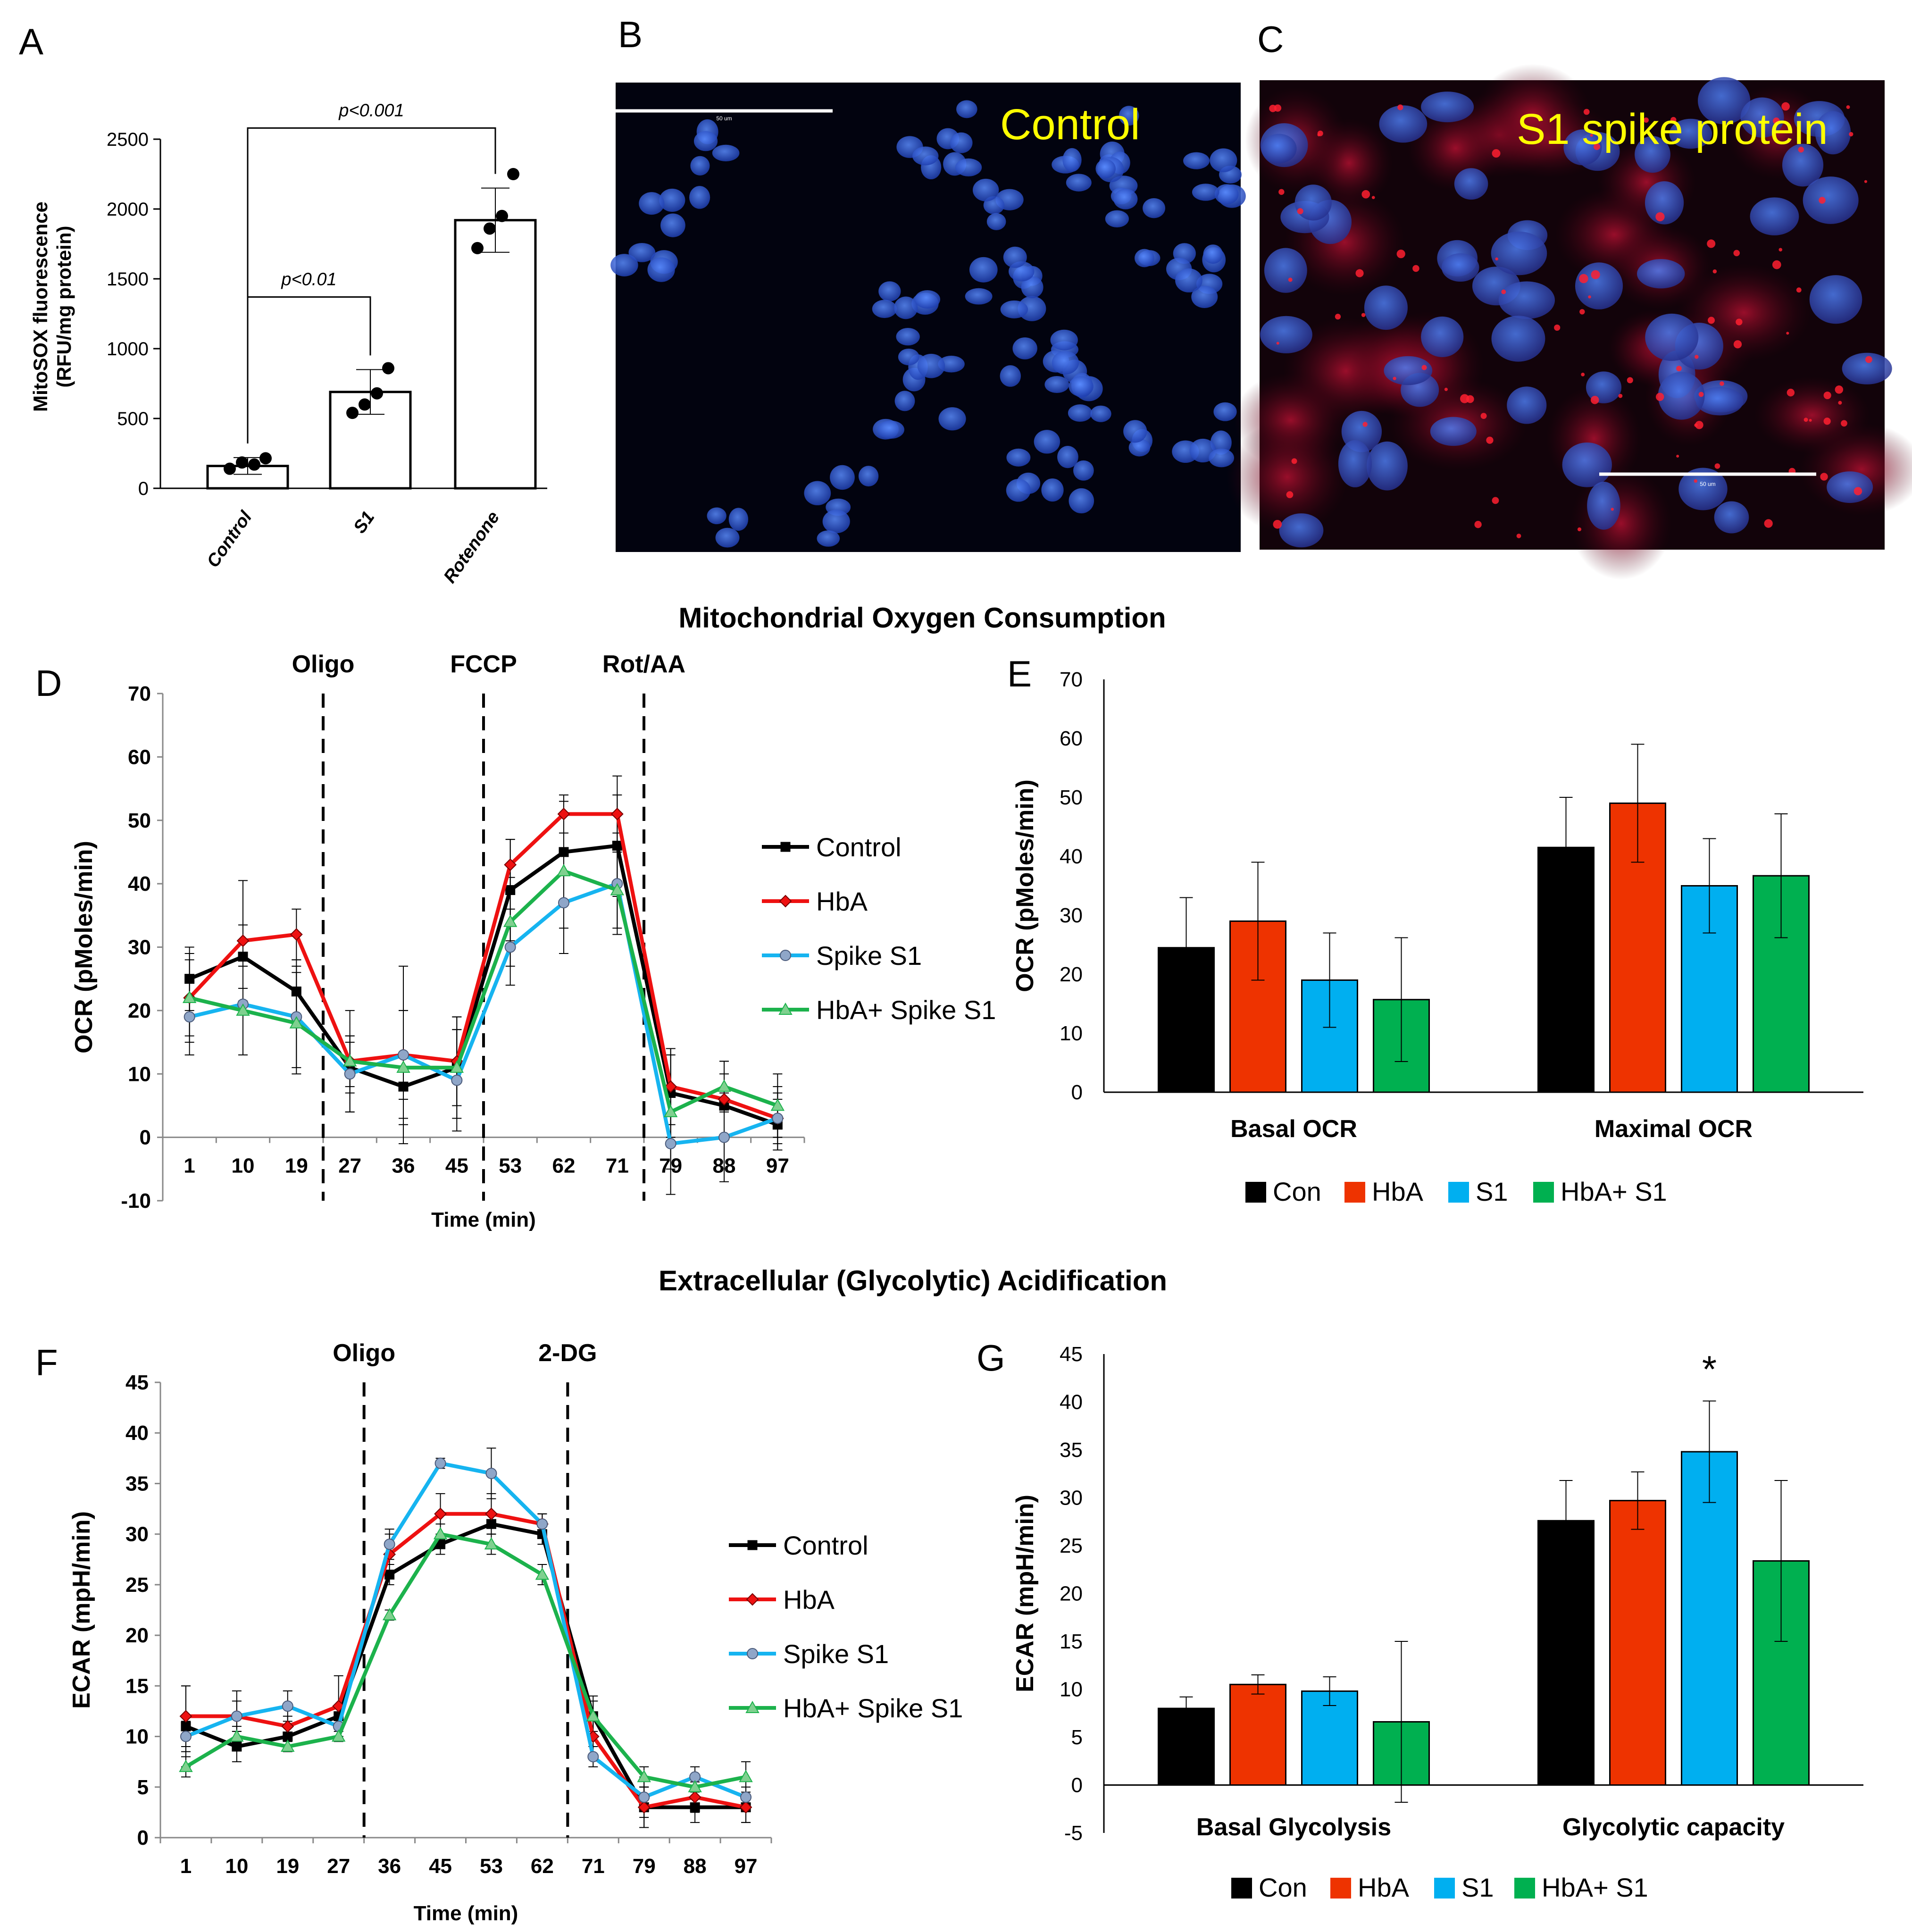  I want to click on legend-label-spike: Spike S1, so click(836, 1654).